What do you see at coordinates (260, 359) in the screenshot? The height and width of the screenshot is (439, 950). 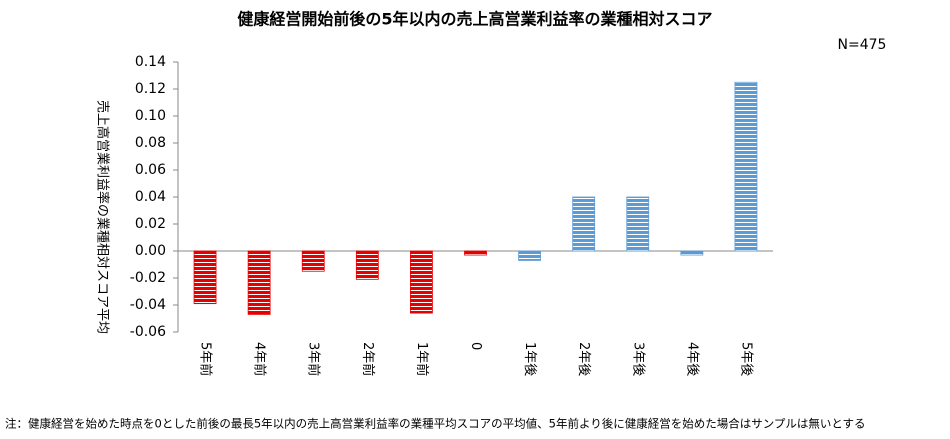 I see `x-tick-label: 4年前` at bounding box center [260, 359].